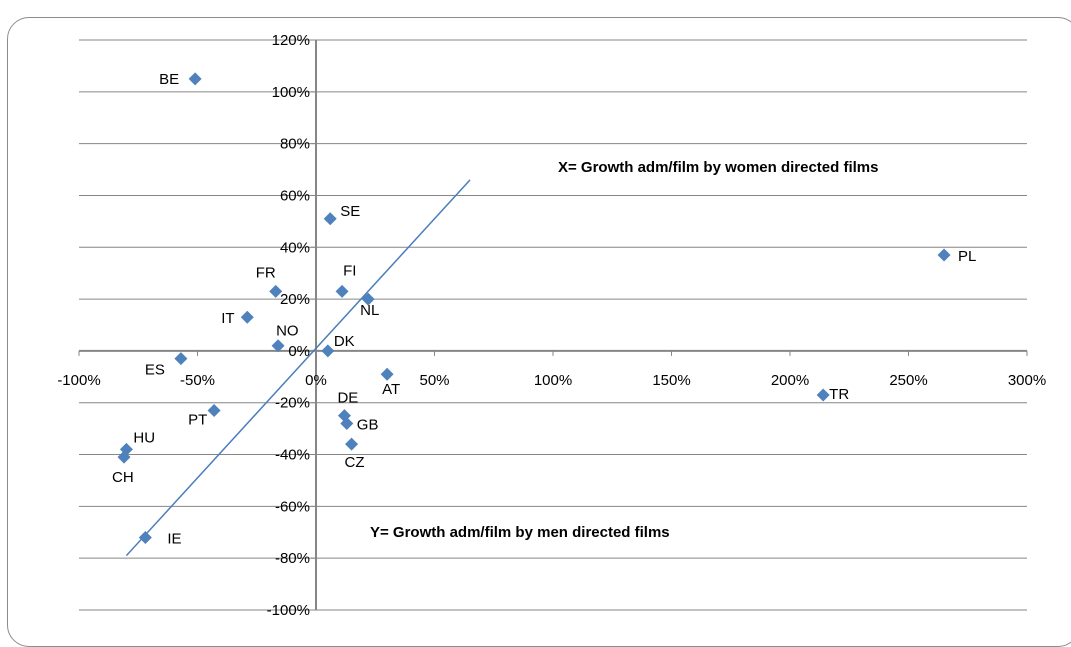 This screenshot has width=1071, height=647. Describe the element at coordinates (278, 346) in the screenshot. I see `point-marker-no` at that location.